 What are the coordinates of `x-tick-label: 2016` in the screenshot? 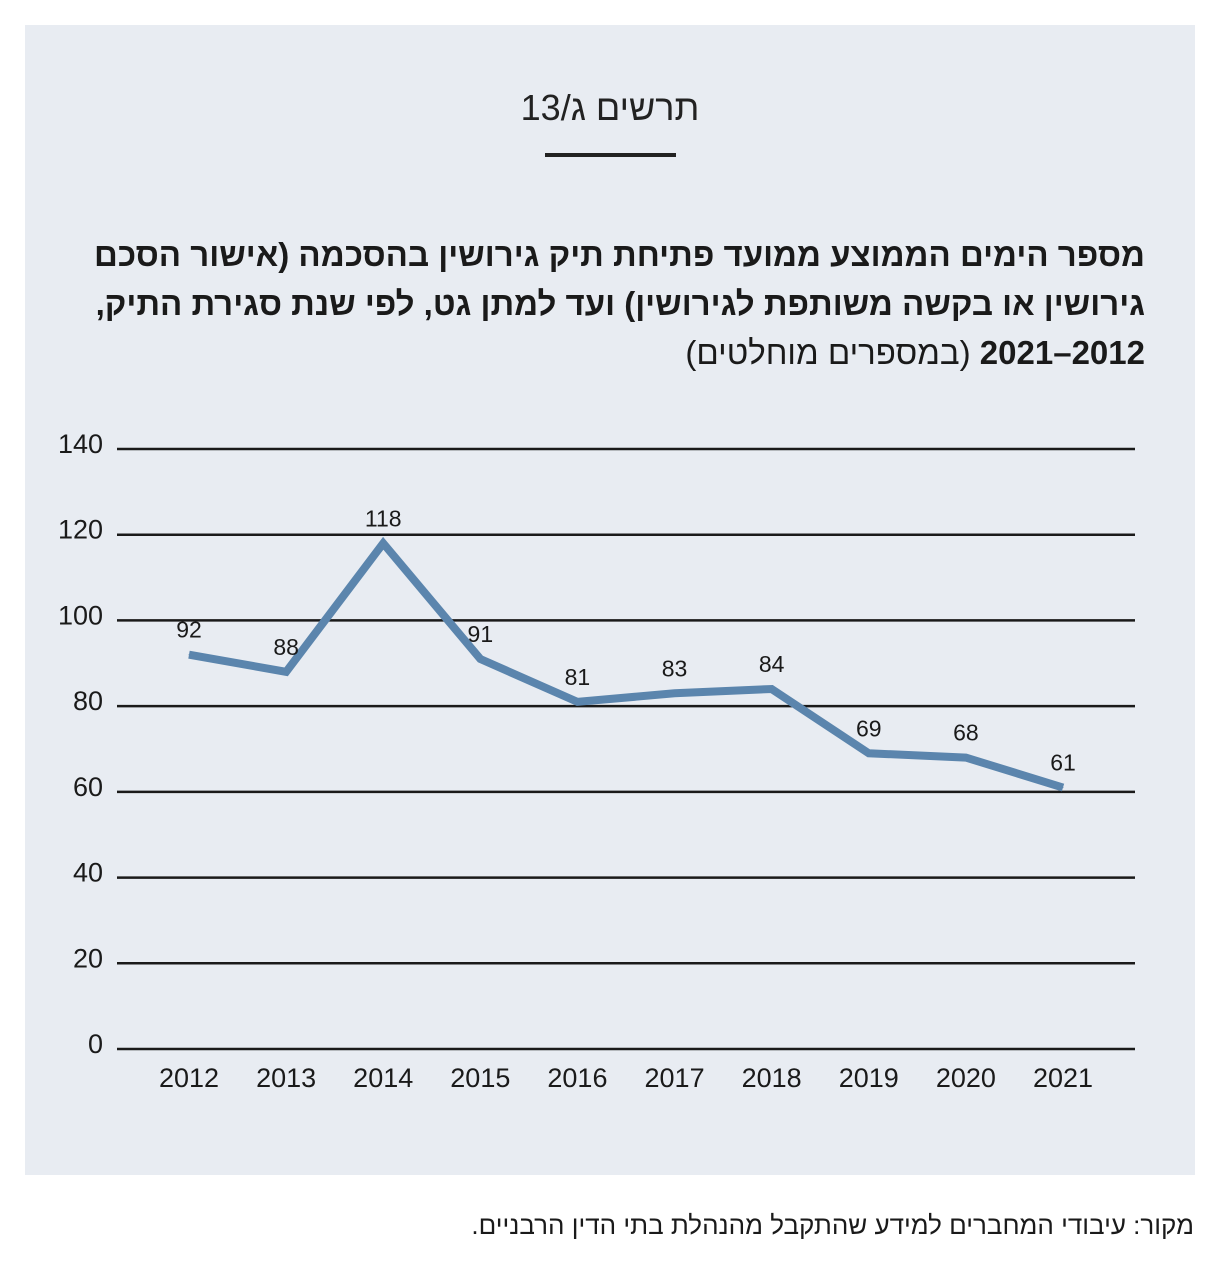 It's located at (577, 1078).